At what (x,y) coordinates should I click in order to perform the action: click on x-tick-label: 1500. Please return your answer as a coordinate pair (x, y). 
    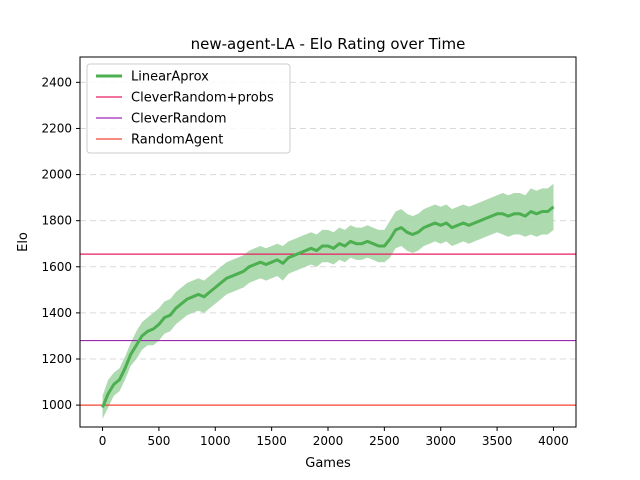
    Looking at the image, I should click on (271, 441).